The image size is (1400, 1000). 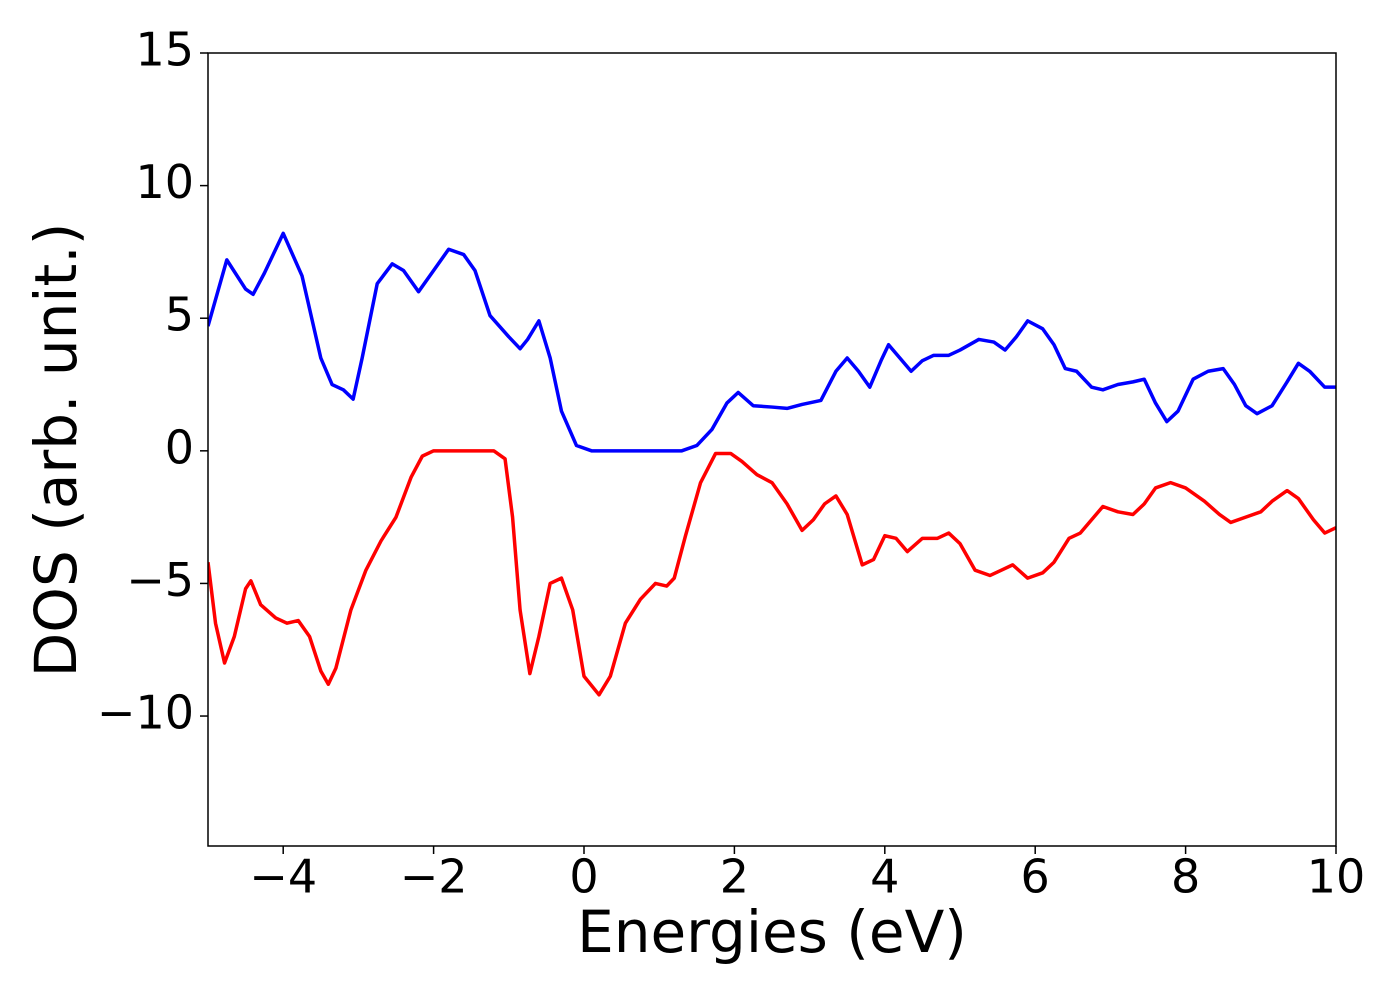 I want to click on x-tick-label: 4, so click(x=884, y=877).